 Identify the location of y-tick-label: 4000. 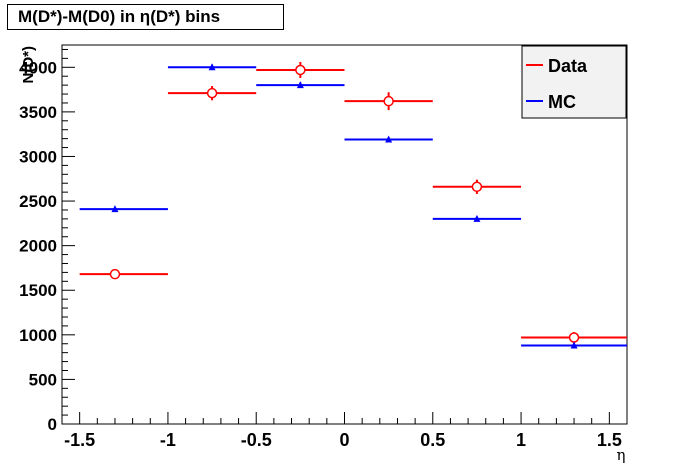
(38, 67).